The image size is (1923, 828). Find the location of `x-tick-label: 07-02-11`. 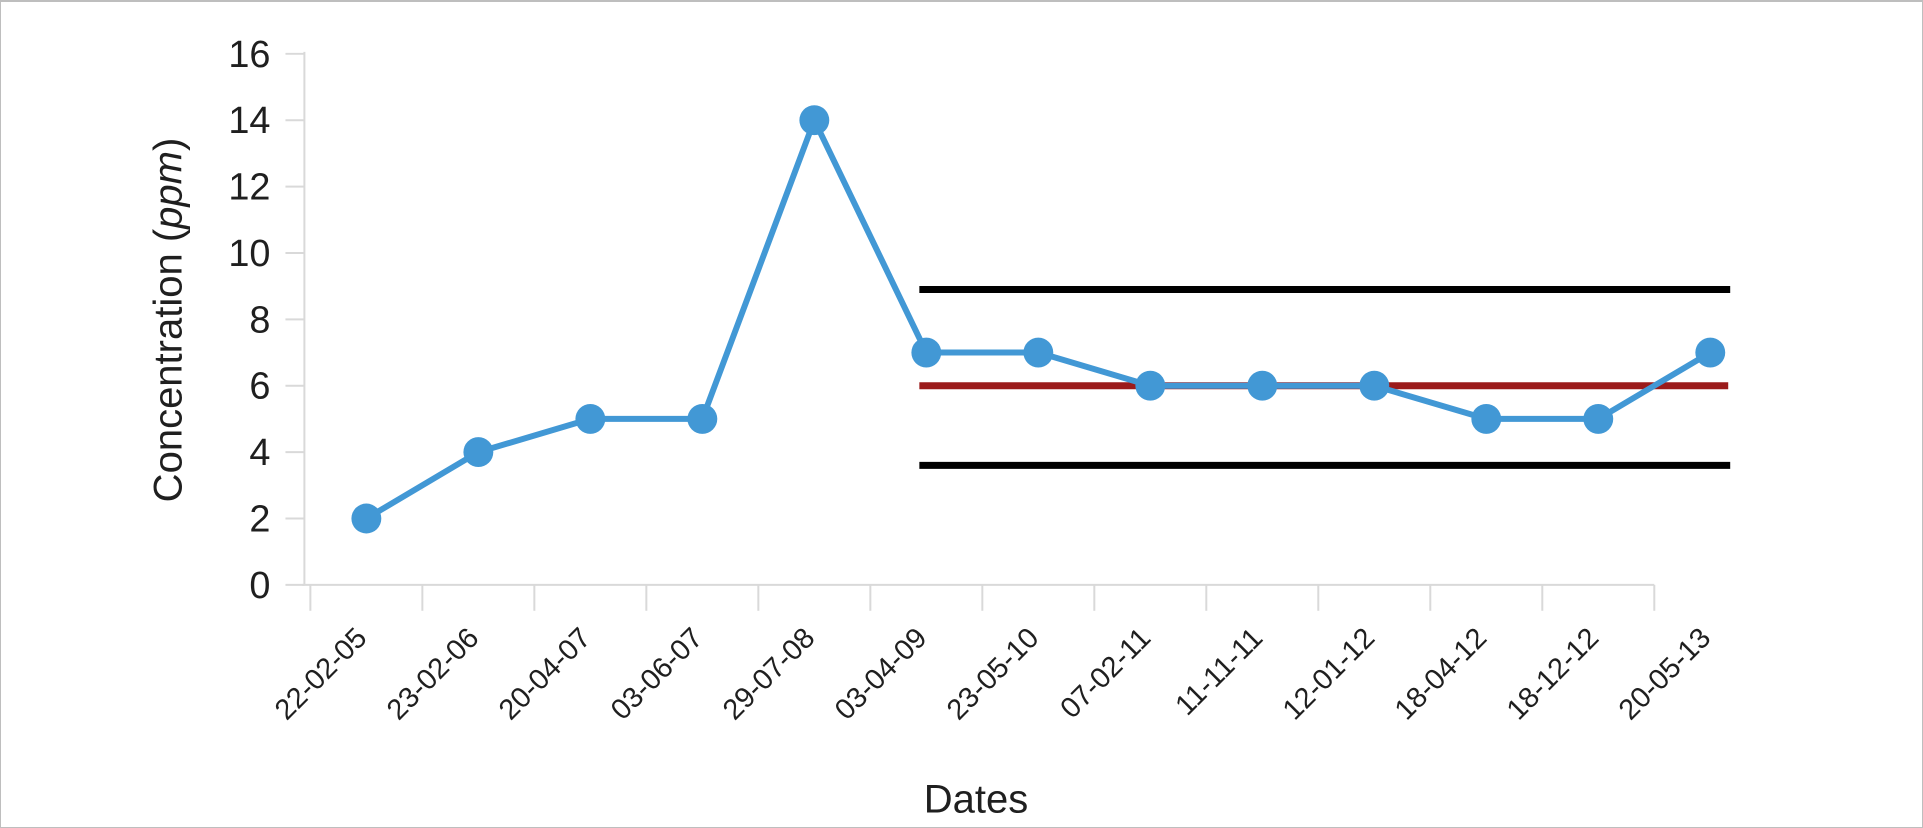

x-tick-label: 07-02-11 is located at coordinates (1105, 673).